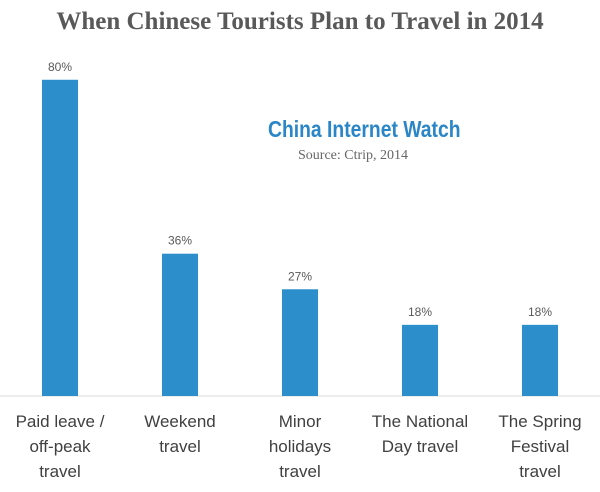 Image resolution: width=600 pixels, height=492 pixels. What do you see at coordinates (60, 446) in the screenshot?
I see `category-label-1: Paid leave / off-peak travel` at bounding box center [60, 446].